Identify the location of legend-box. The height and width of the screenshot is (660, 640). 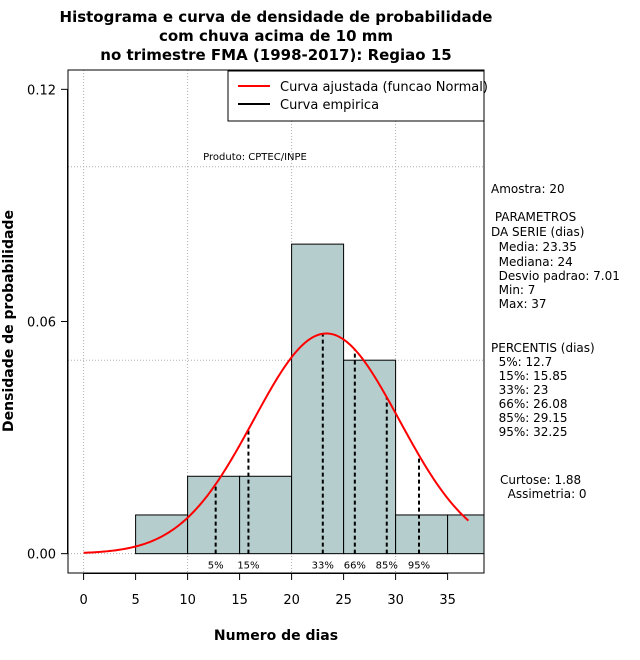
(356, 96).